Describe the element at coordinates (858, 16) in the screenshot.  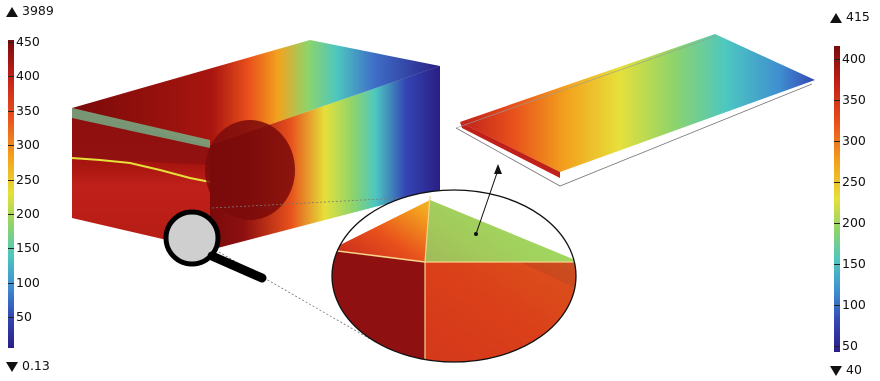
I see `right-max-value: 415` at that location.